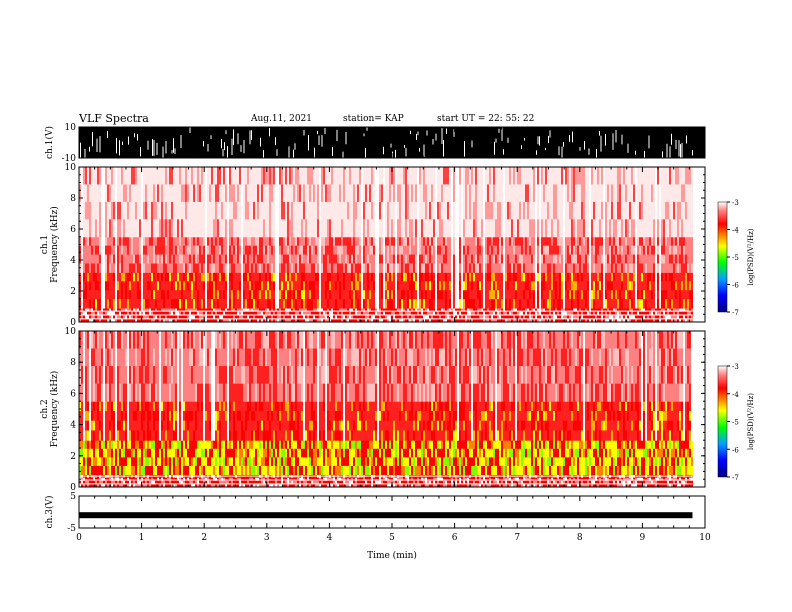 The width and height of the screenshot is (792, 612). I want to click on ch1-spectrogram-colorbar-tick-label: -4, so click(735, 231).